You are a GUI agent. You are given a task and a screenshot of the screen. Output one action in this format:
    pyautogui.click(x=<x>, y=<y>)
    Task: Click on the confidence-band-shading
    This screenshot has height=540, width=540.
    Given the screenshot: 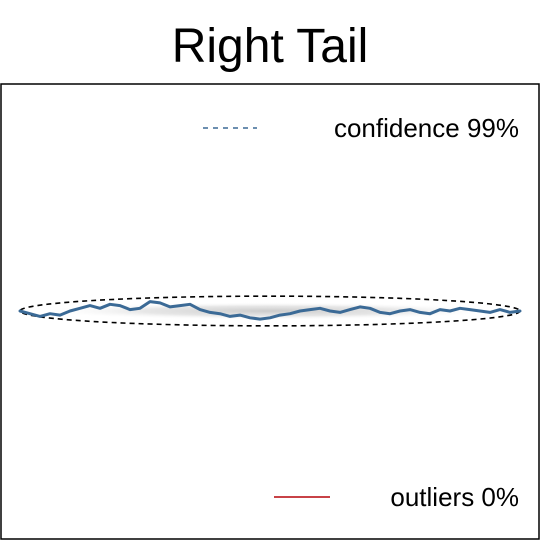 What is the action you would take?
    pyautogui.click(x=270, y=311)
    